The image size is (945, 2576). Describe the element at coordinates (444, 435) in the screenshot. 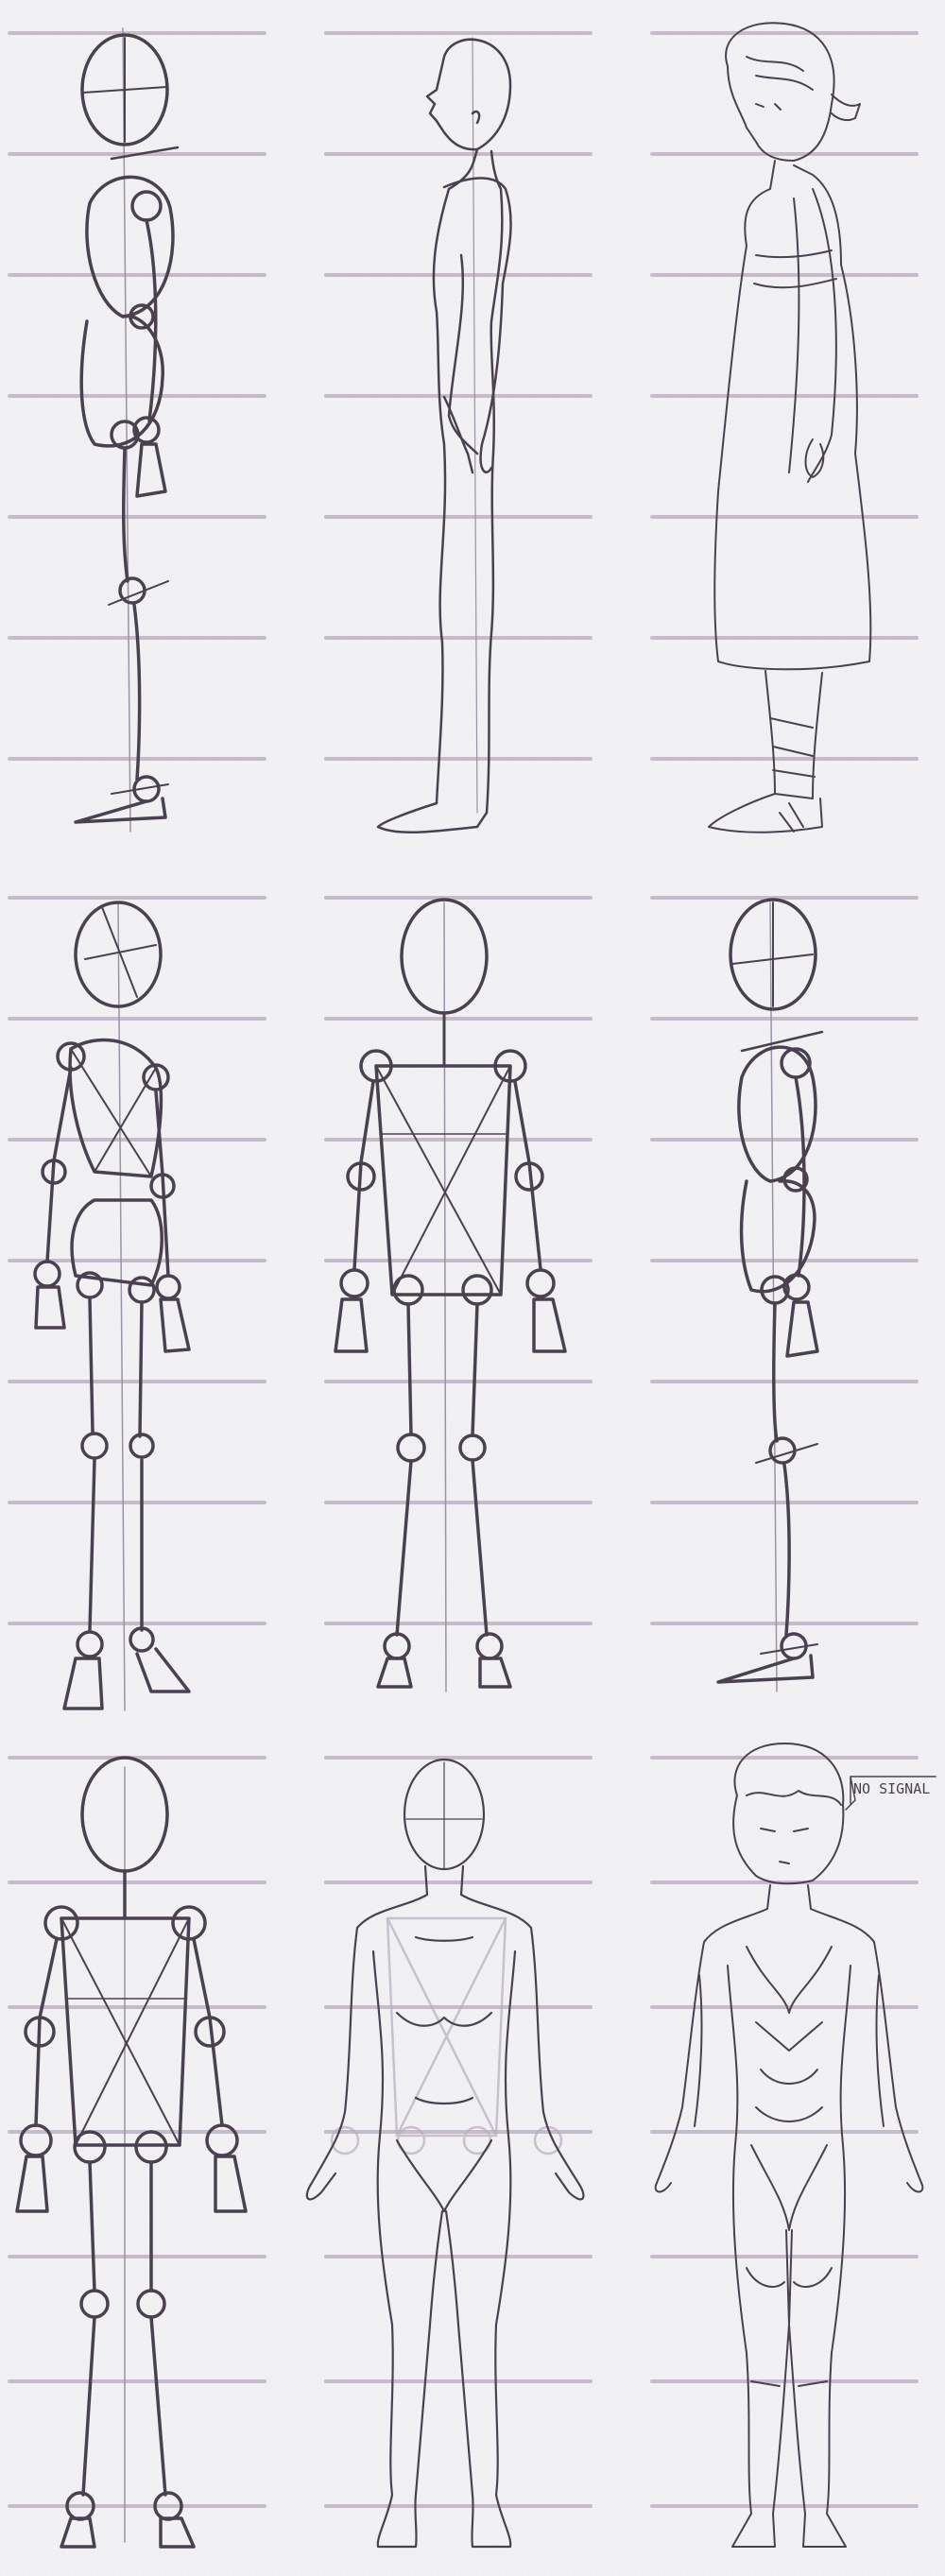

I see `side-anatomy-figure` at that location.